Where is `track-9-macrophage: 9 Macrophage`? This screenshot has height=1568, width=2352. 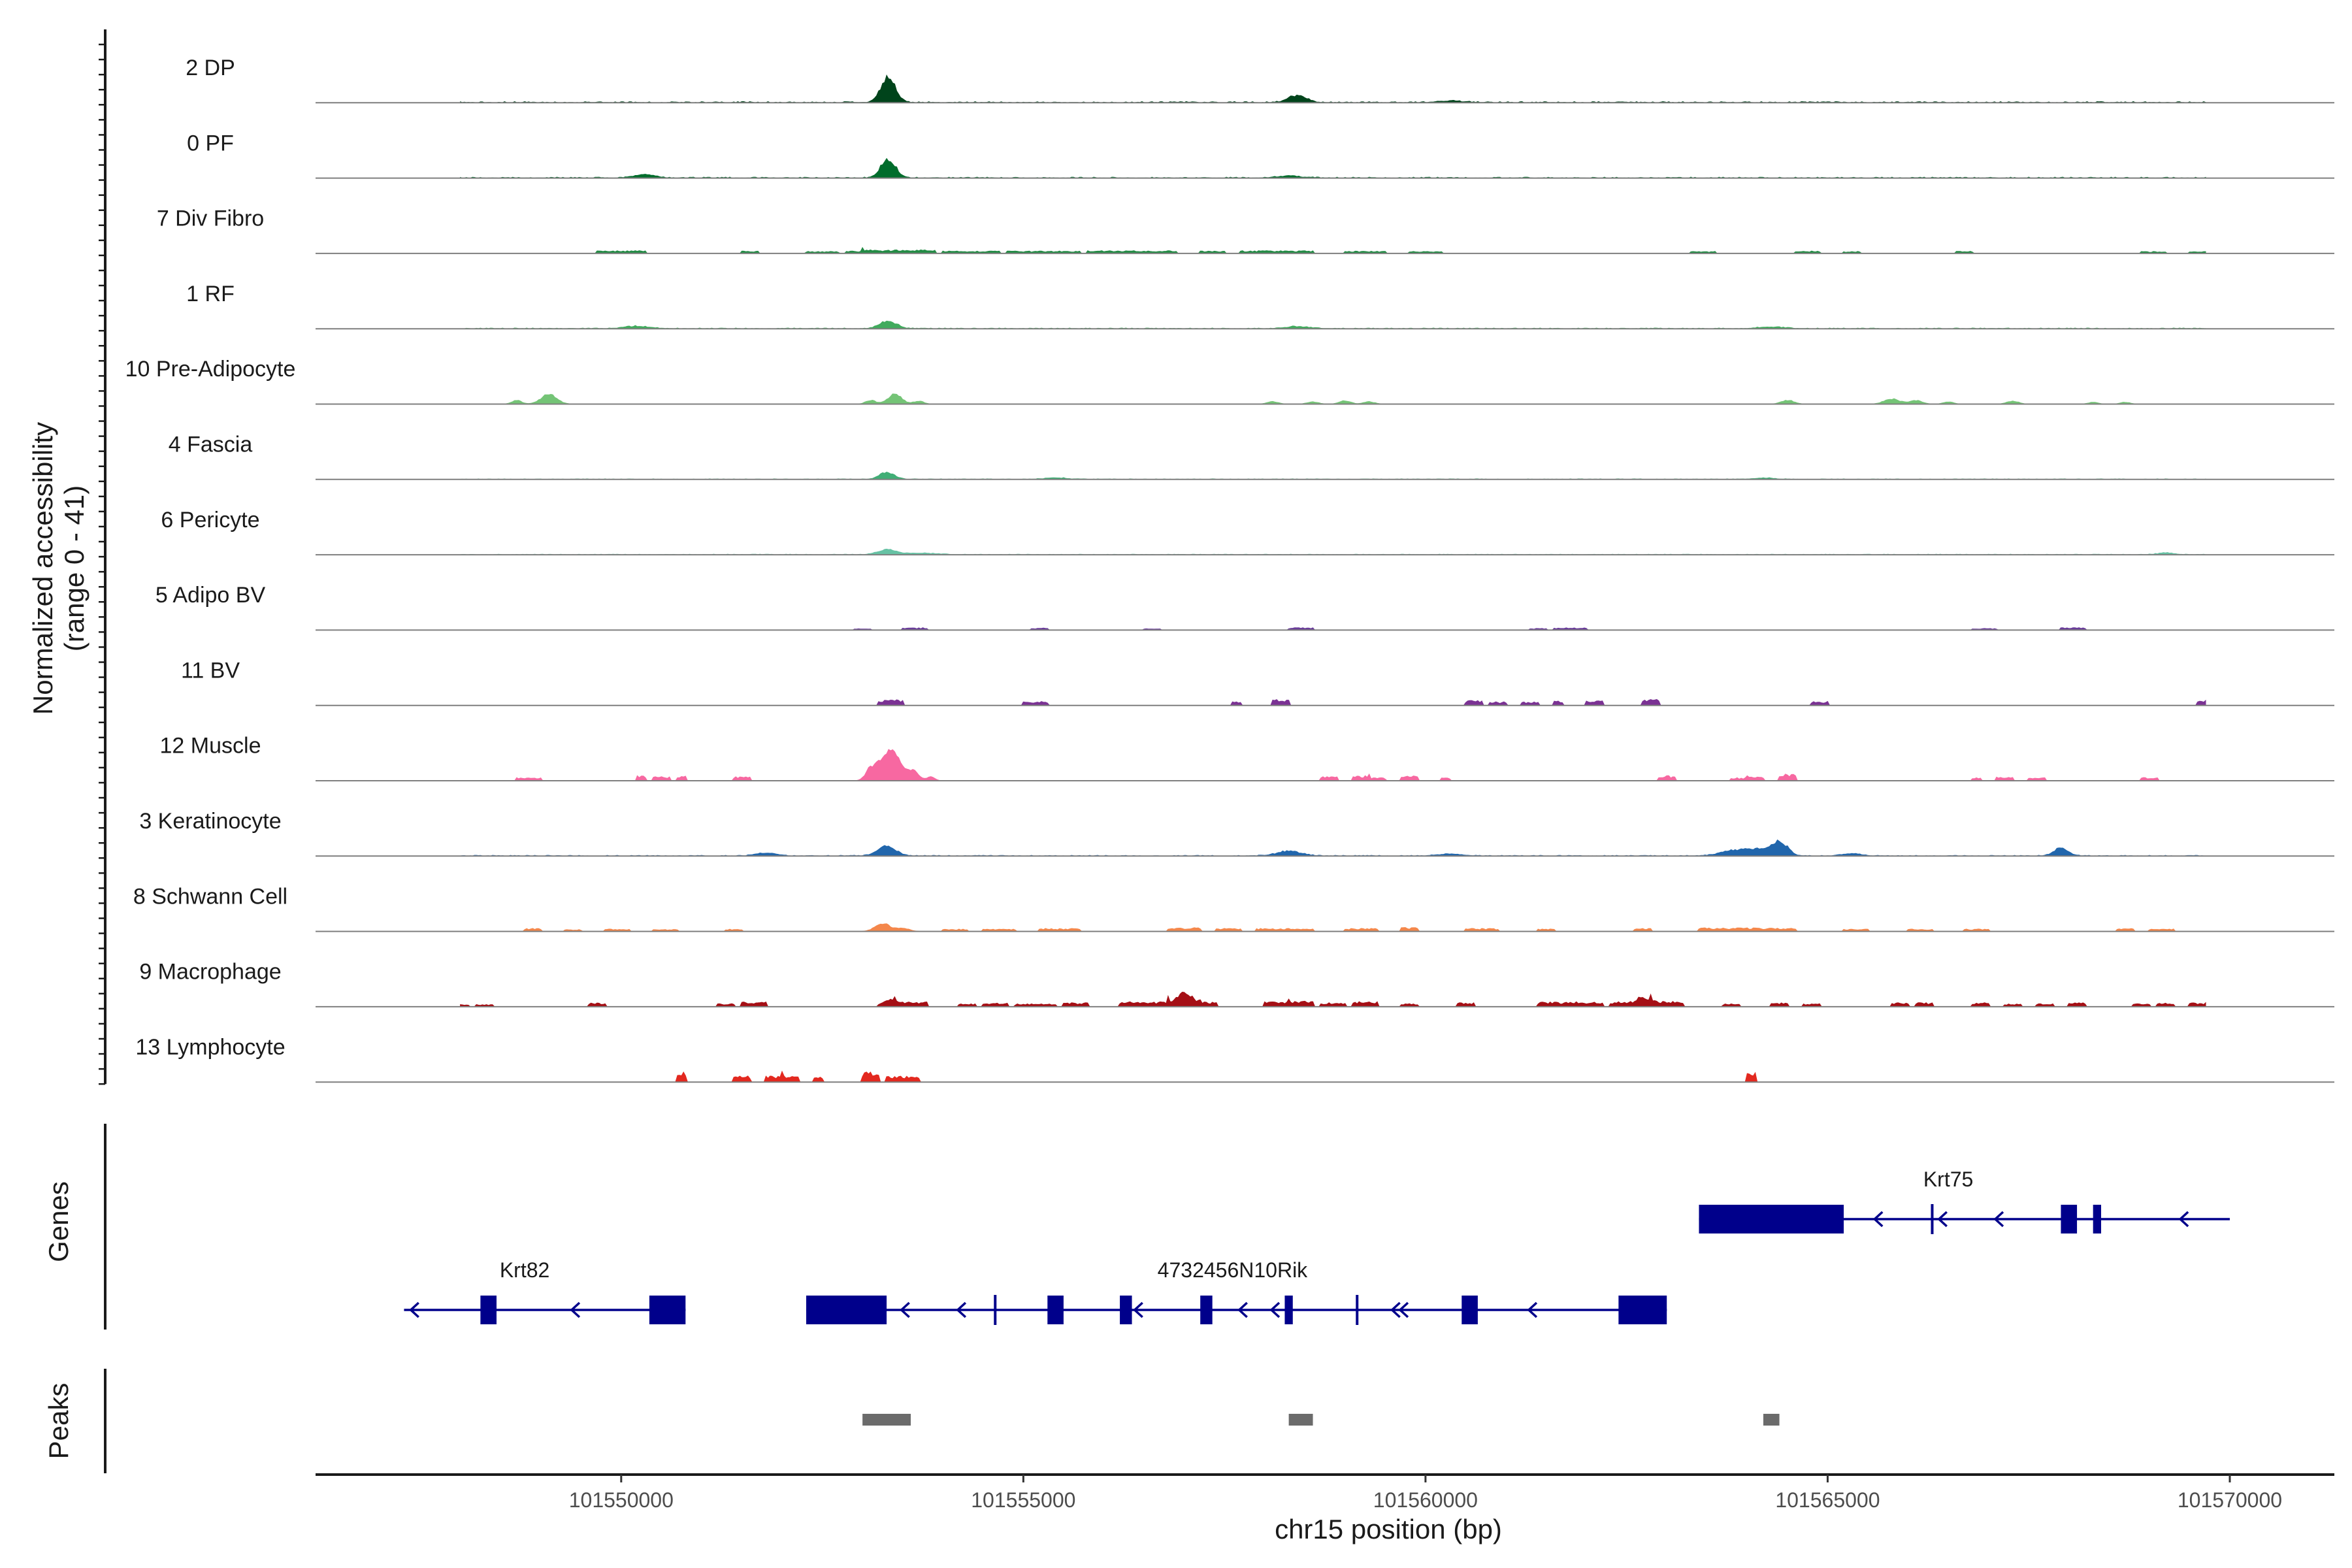 track-9-macrophage: 9 Macrophage is located at coordinates (1236, 983).